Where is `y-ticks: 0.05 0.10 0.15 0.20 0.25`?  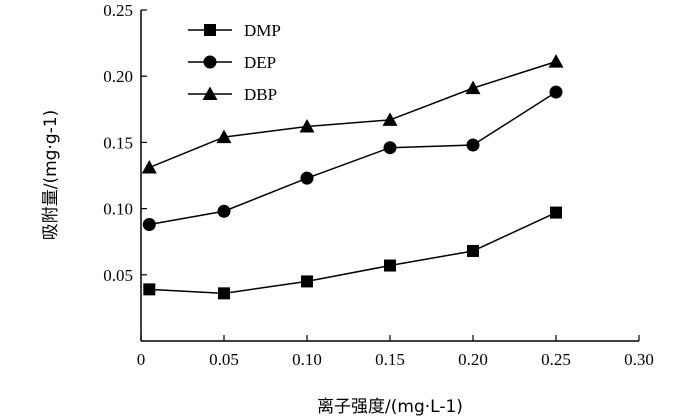
y-ticks: 0.05 0.10 0.15 0.20 0.25 is located at coordinates (125, 143).